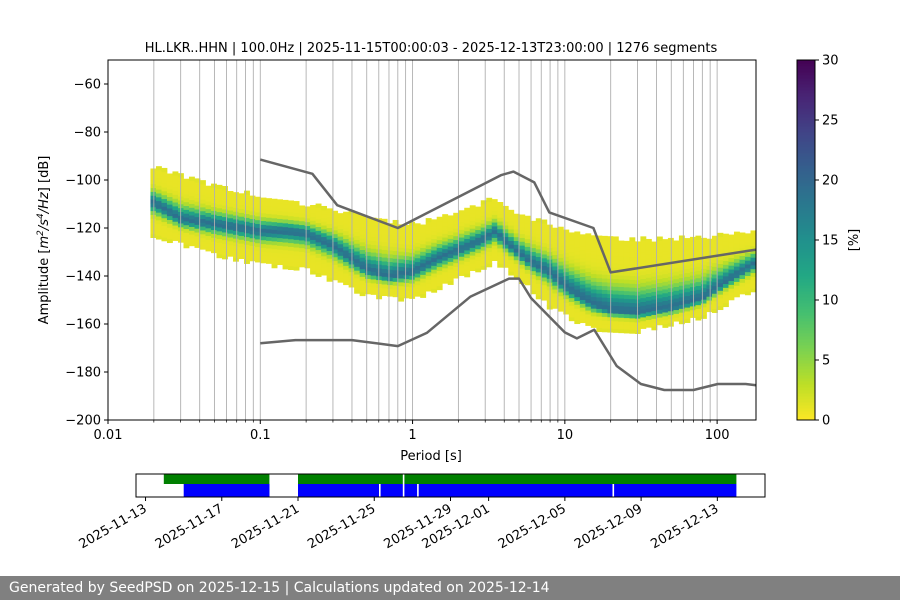  I want to click on y-axis-label-part: 4, so click(41, 216).